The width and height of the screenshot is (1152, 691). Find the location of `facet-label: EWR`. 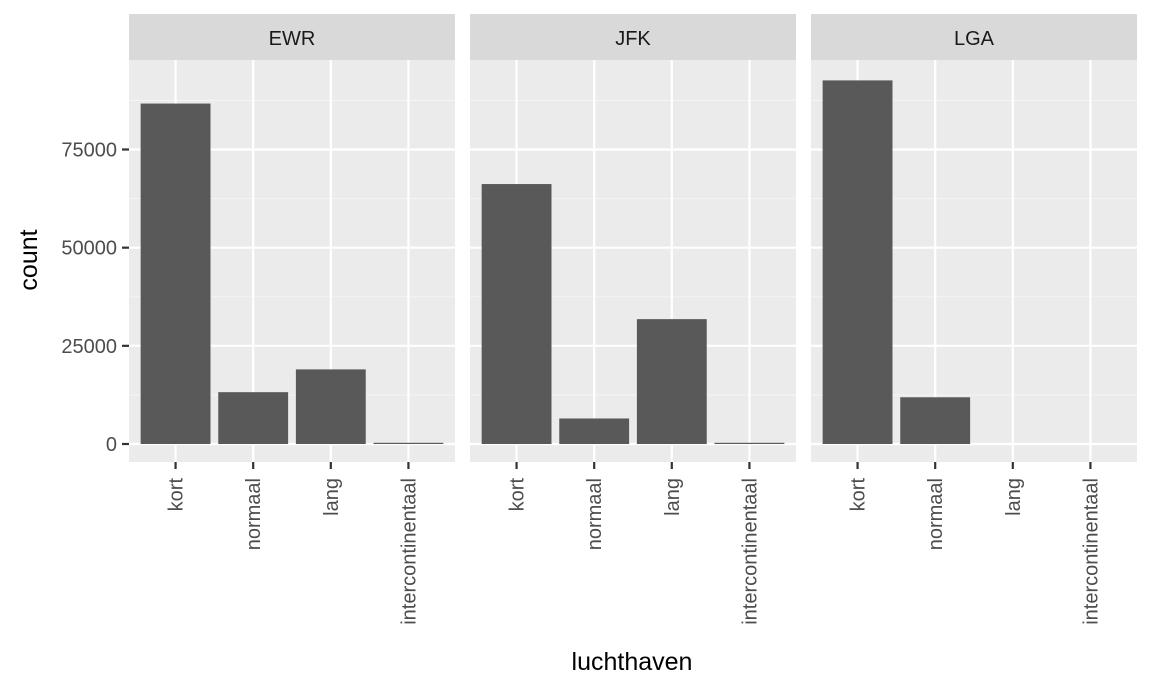

facet-label: EWR is located at coordinates (292, 39).